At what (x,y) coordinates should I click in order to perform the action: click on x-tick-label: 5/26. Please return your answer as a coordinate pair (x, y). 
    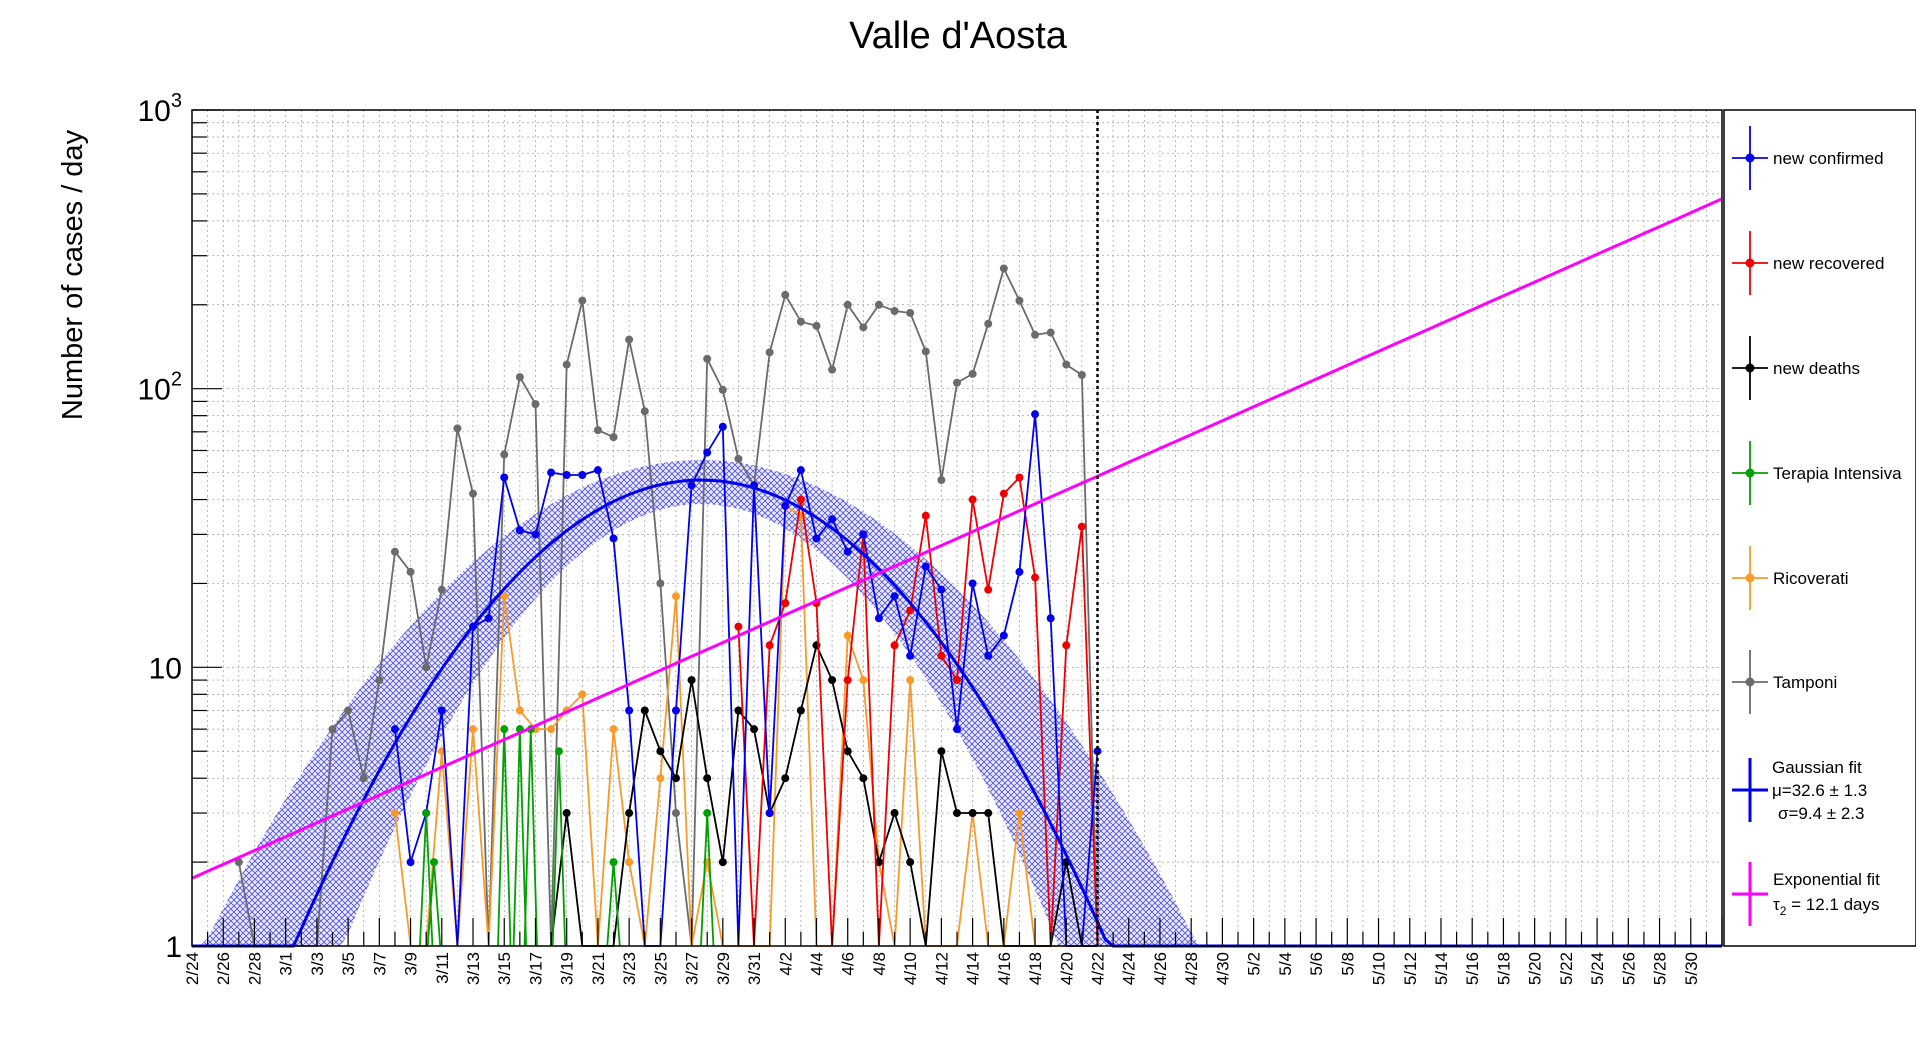
    Looking at the image, I should click on (1628, 968).